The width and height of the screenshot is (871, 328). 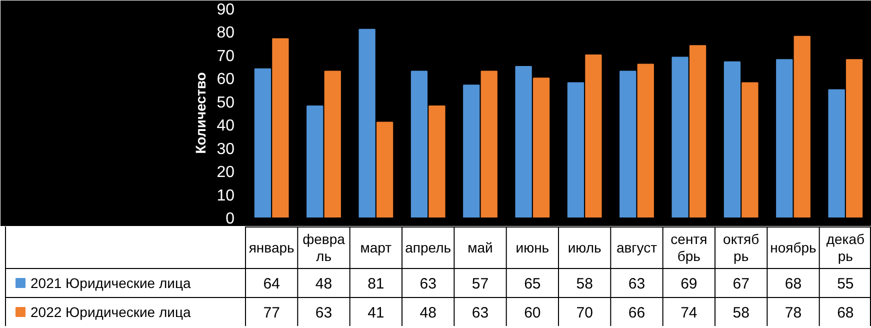 What do you see at coordinates (689, 284) in the screenshot?
I see `data-label: 69` at bounding box center [689, 284].